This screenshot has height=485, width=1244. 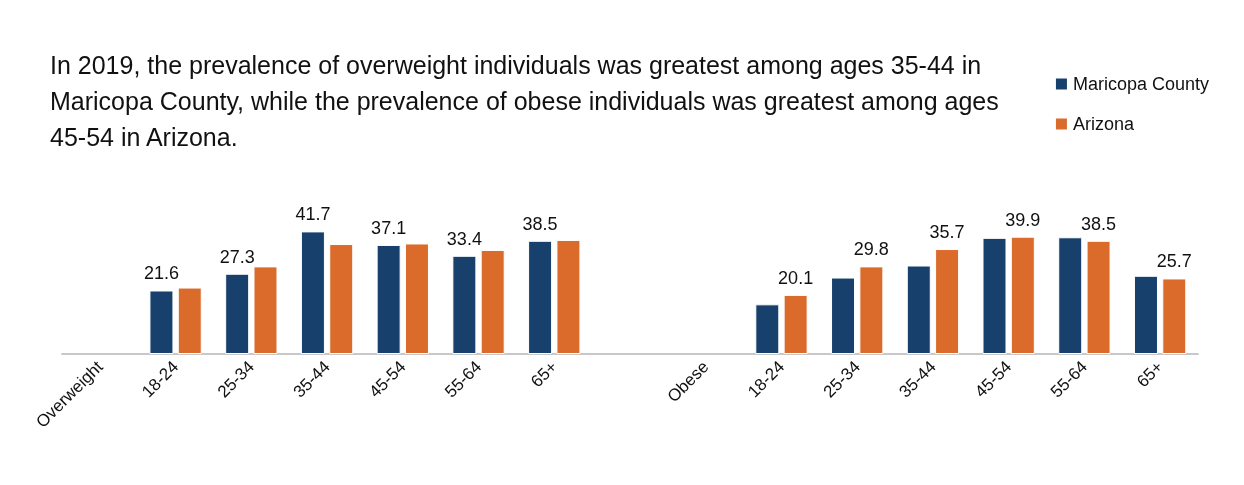 I want to click on data-label: 35.7, so click(x=947, y=232).